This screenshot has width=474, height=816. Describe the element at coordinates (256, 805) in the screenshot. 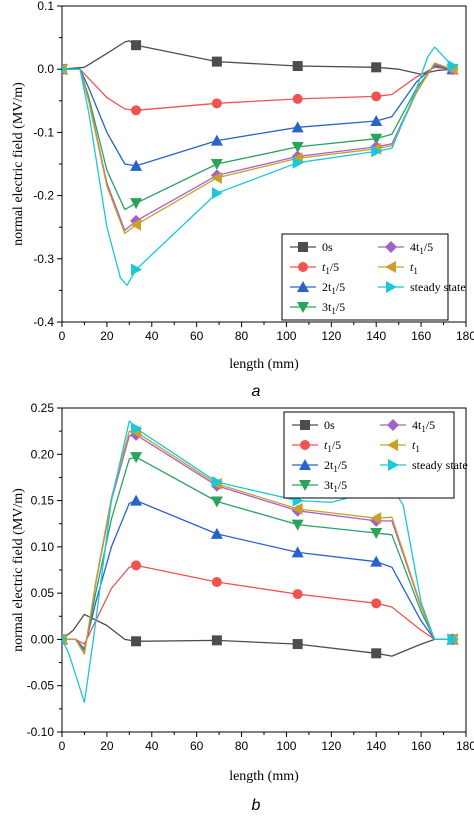

I see `panel-label: b` at that location.